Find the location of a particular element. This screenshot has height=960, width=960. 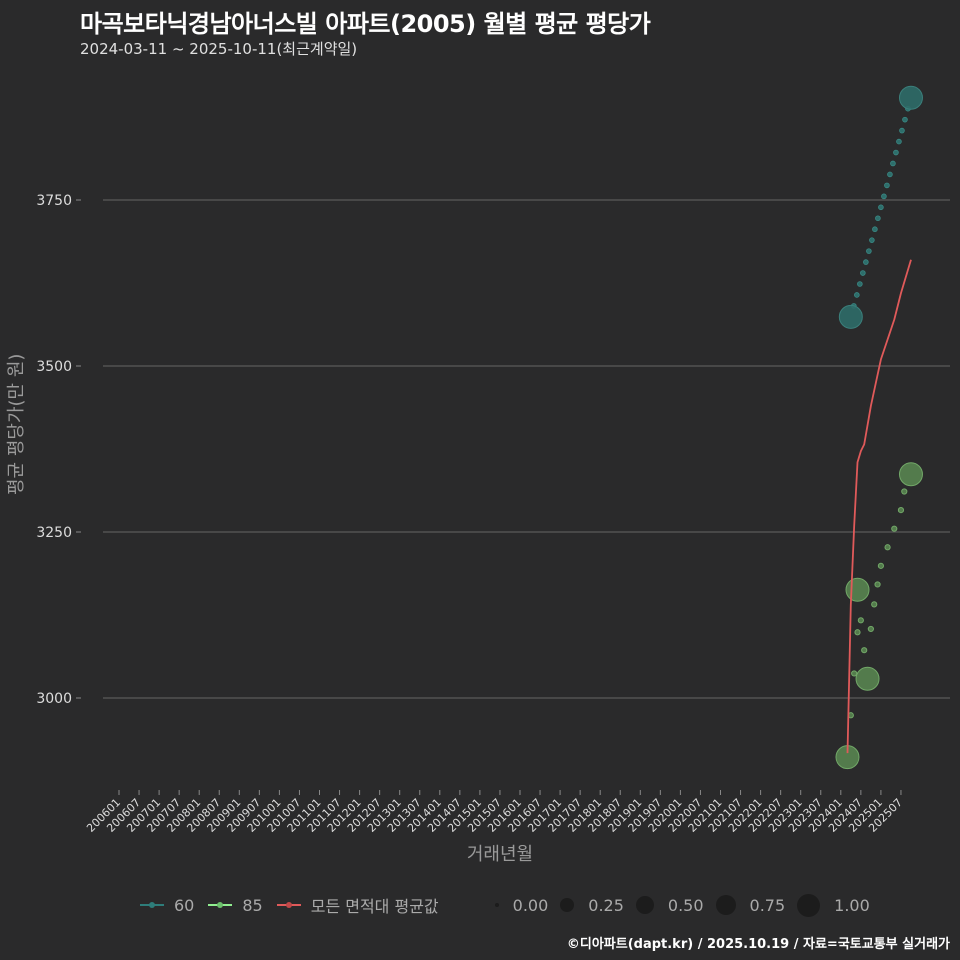

legend-label-85: 85 is located at coordinates (252, 905).